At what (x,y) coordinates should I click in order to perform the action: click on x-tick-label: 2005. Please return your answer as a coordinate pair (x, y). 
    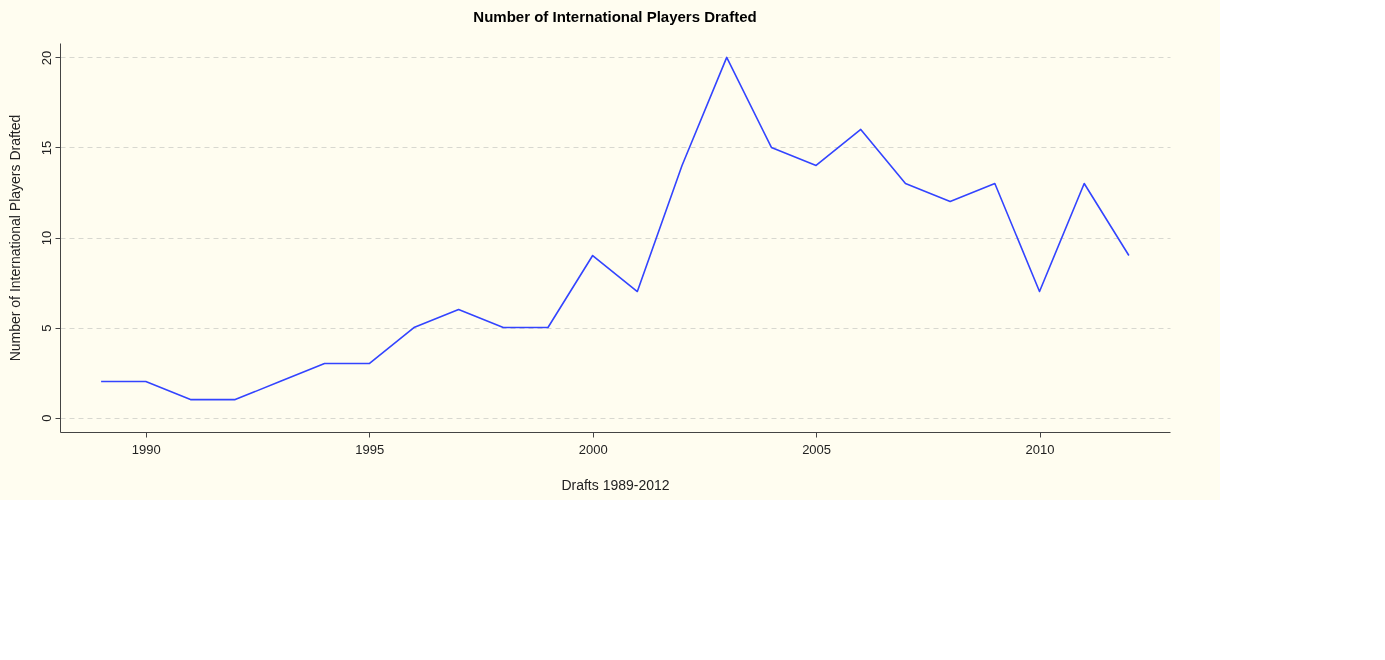
    Looking at the image, I should click on (817, 449).